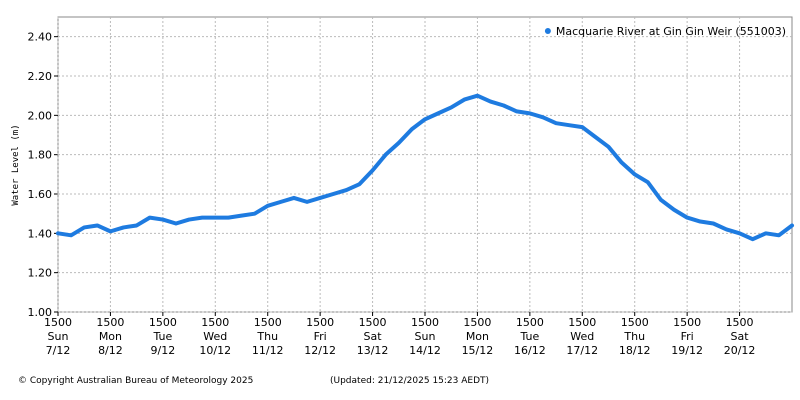 This screenshot has width=800, height=400. Describe the element at coordinates (16, 164) in the screenshot. I see `y-axis-label: Water Level (m)` at that location.